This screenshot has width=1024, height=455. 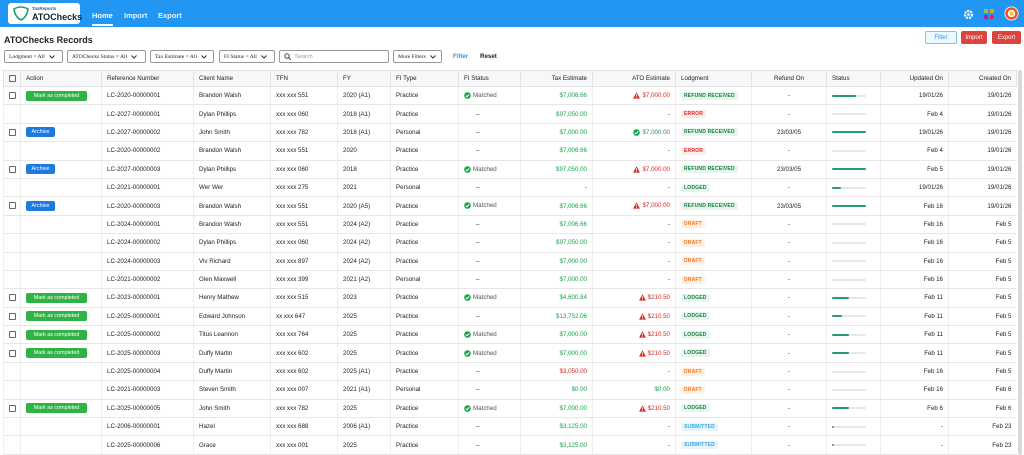 I want to click on filter-select: Tax Estimate = All, so click(x=182, y=56).